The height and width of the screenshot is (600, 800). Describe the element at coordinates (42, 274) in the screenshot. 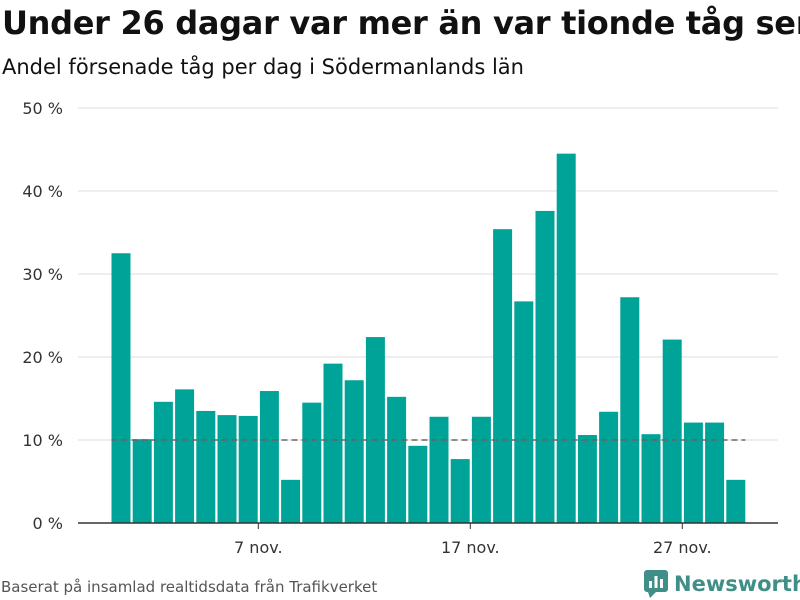

I see `y-tick-label: 30 %` at that location.